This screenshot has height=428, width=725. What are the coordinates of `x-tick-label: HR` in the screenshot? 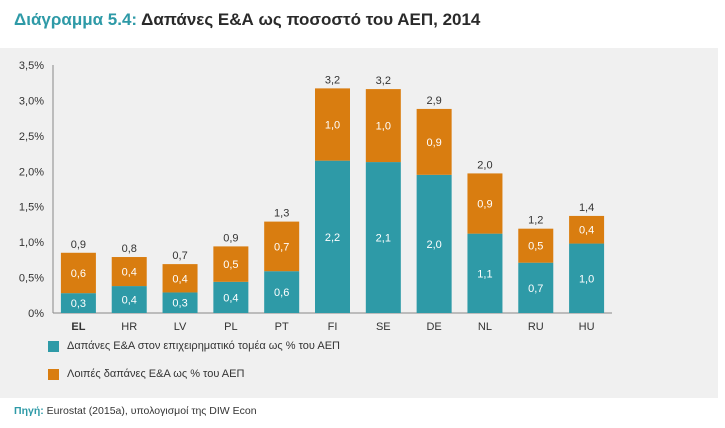 It's located at (129, 327).